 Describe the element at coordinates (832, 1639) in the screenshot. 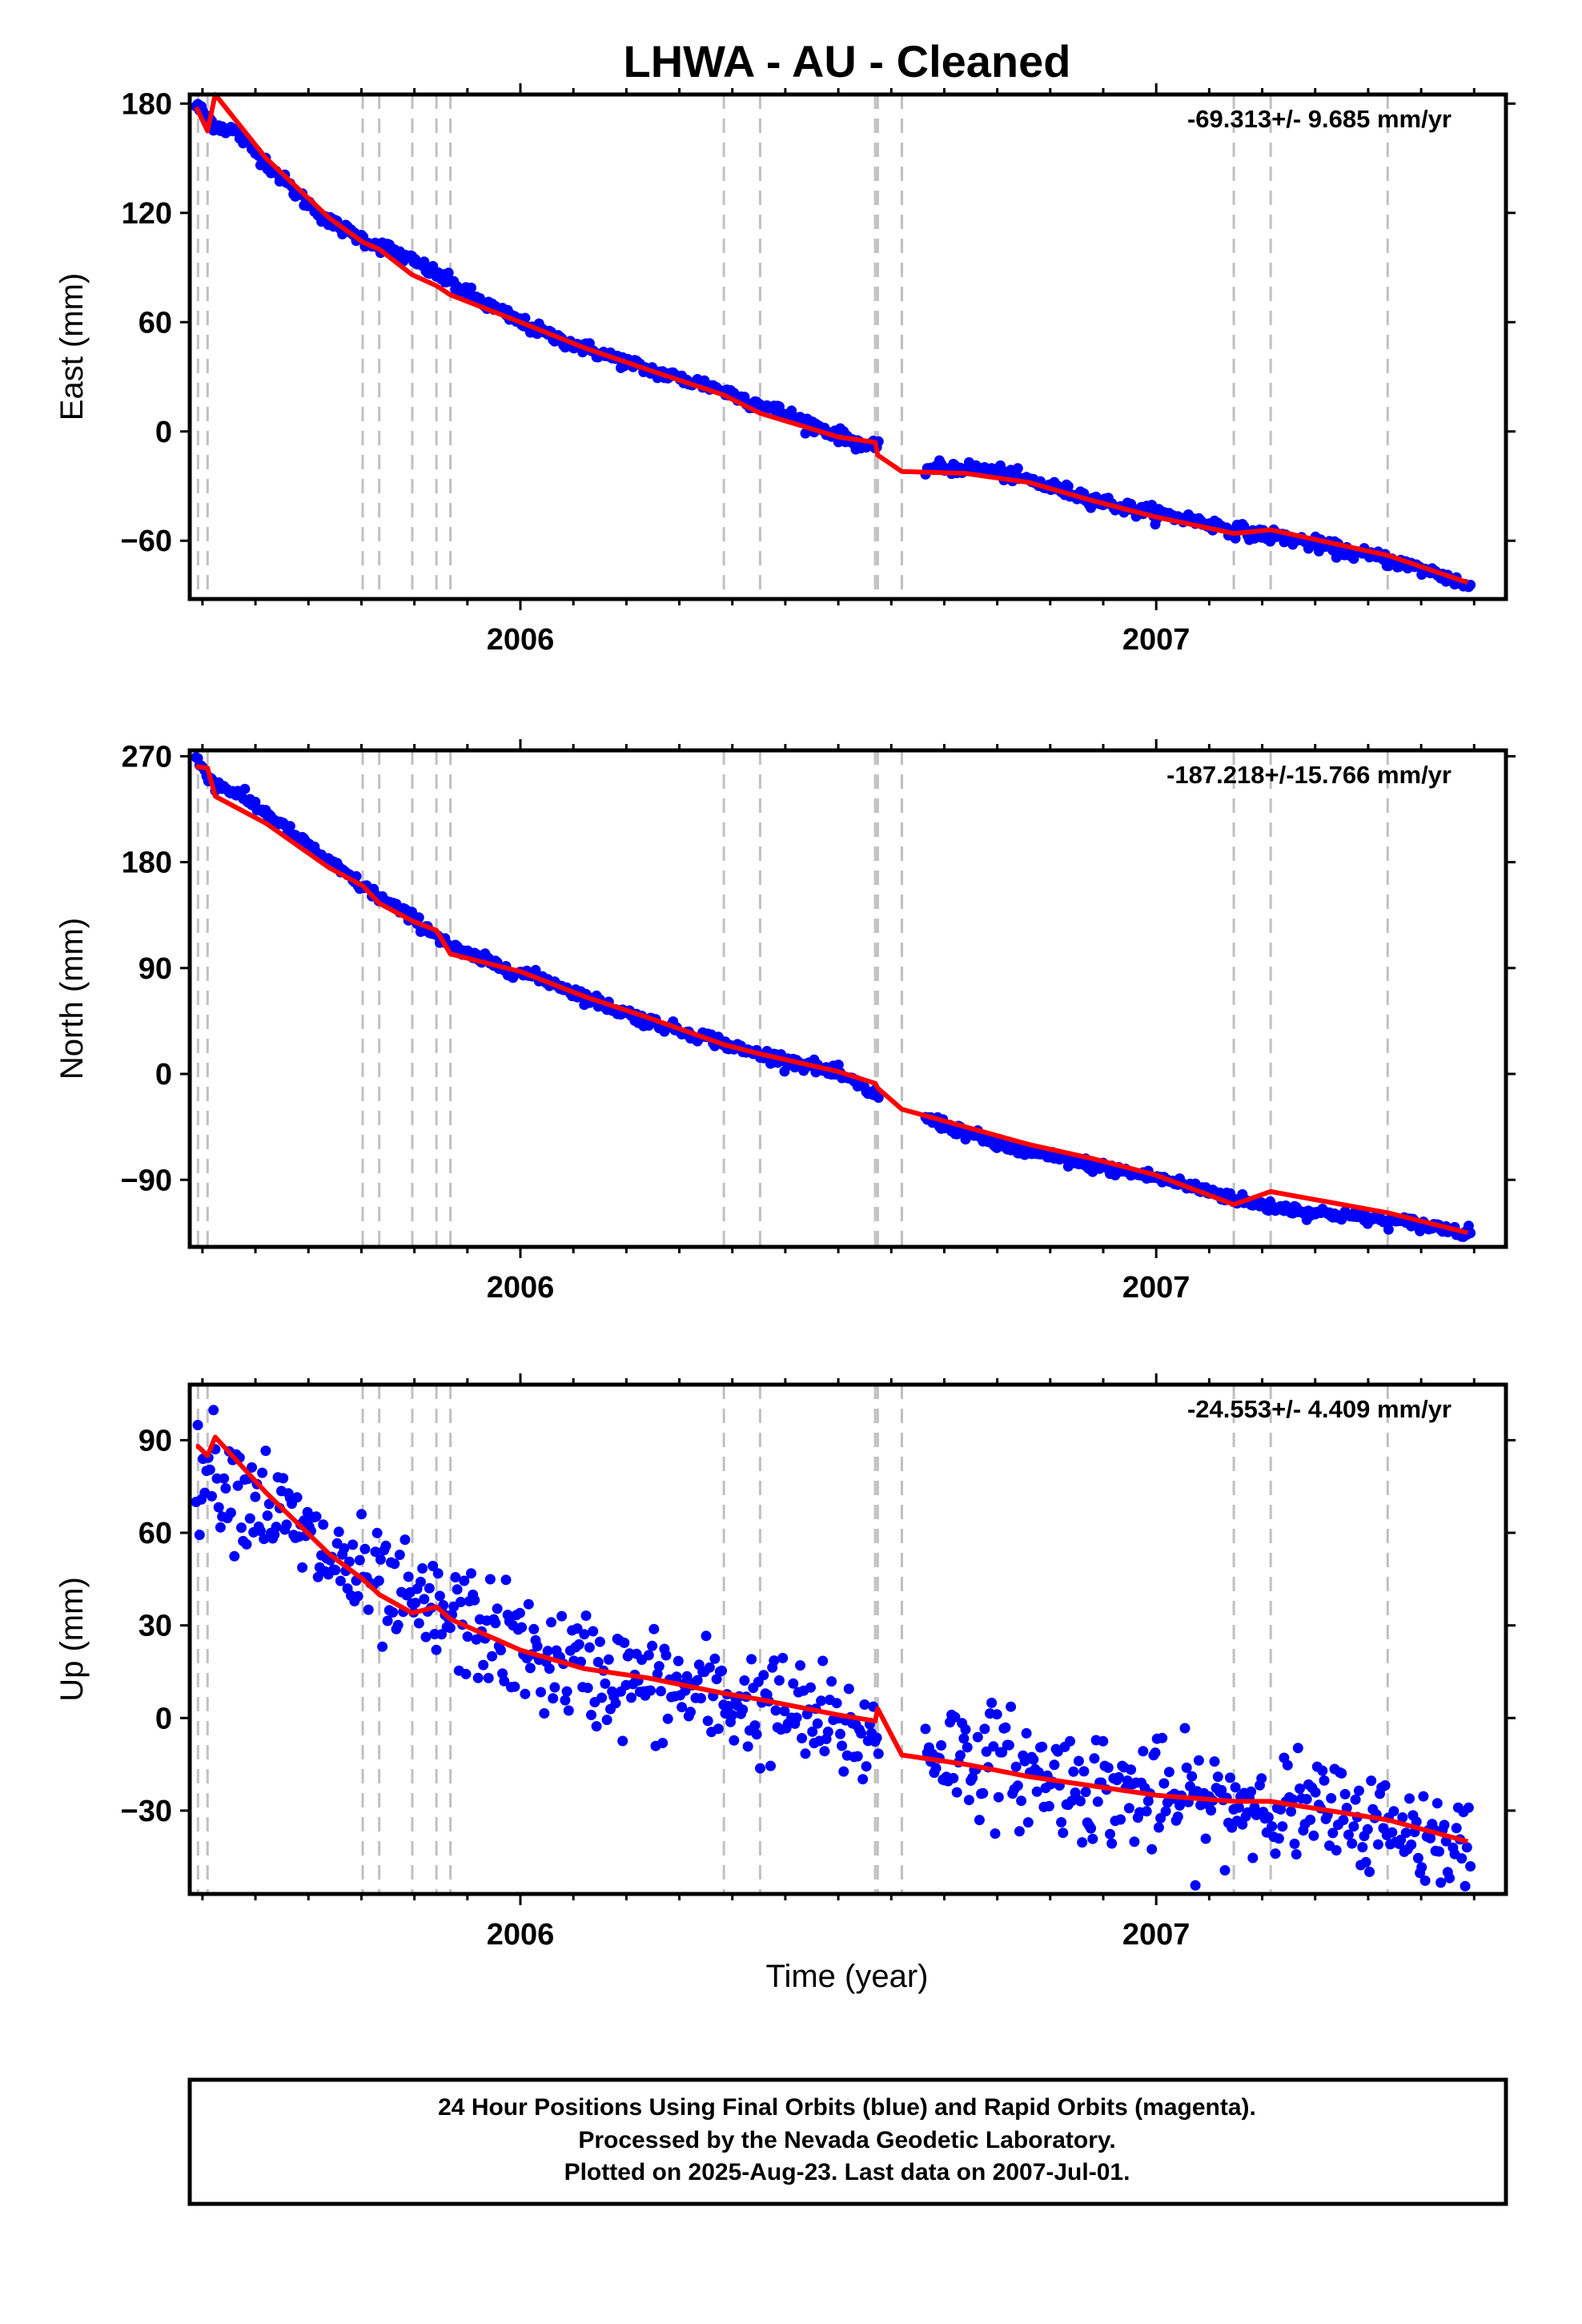

I see `model-line` at that location.